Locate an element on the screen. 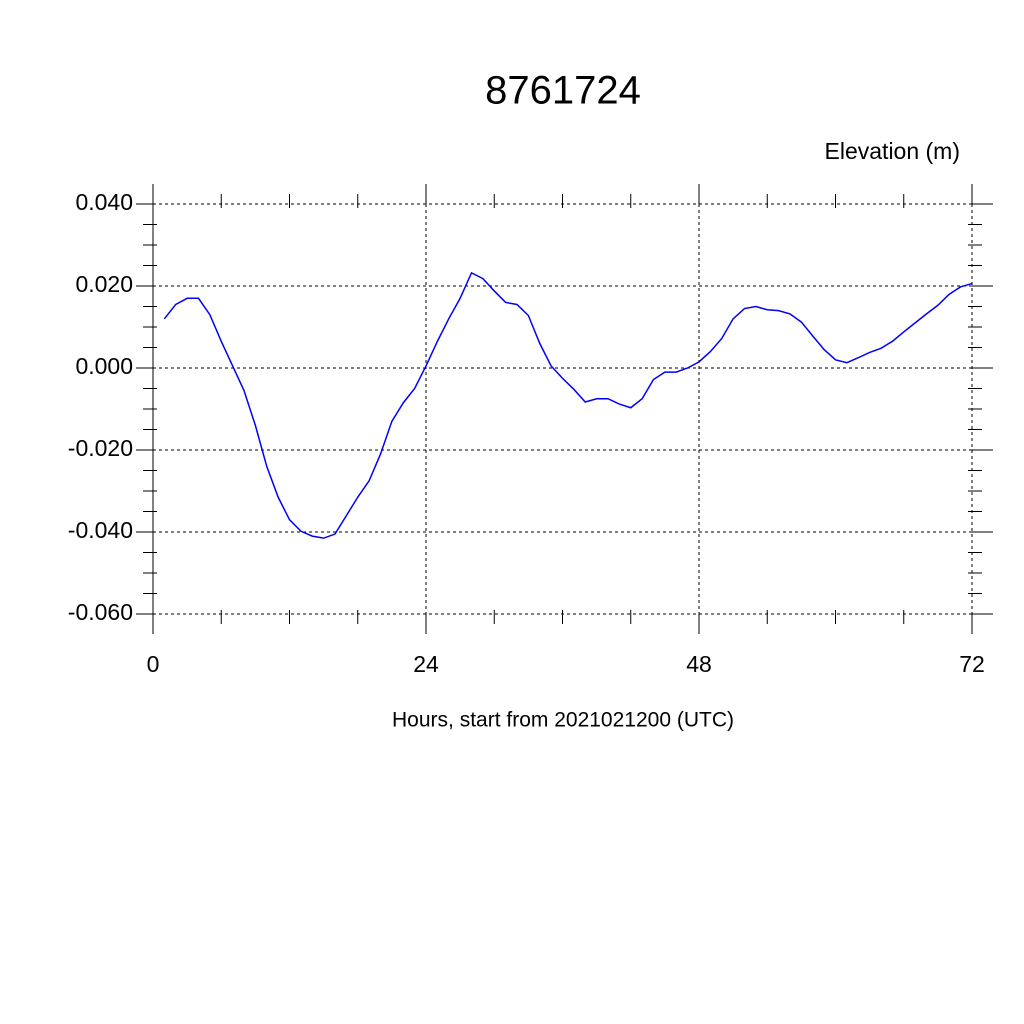 This screenshot has height=1024, width=1024. x-tick-label: 0 is located at coordinates (153, 664).